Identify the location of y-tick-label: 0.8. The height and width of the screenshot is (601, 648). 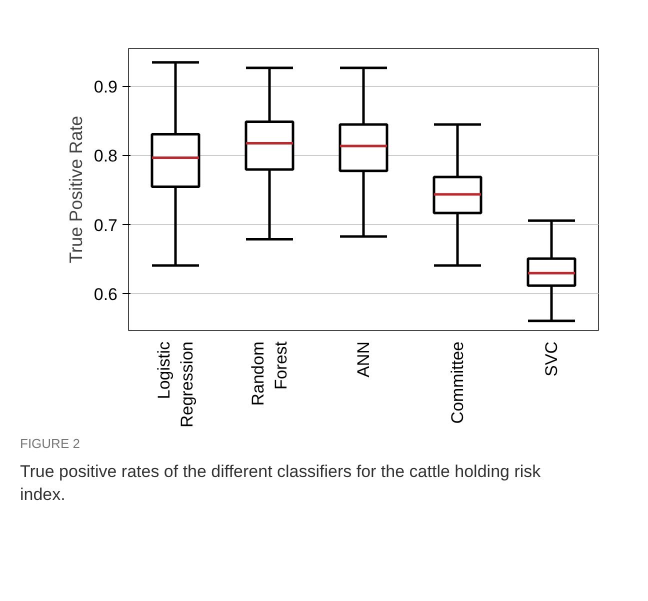
(106, 156).